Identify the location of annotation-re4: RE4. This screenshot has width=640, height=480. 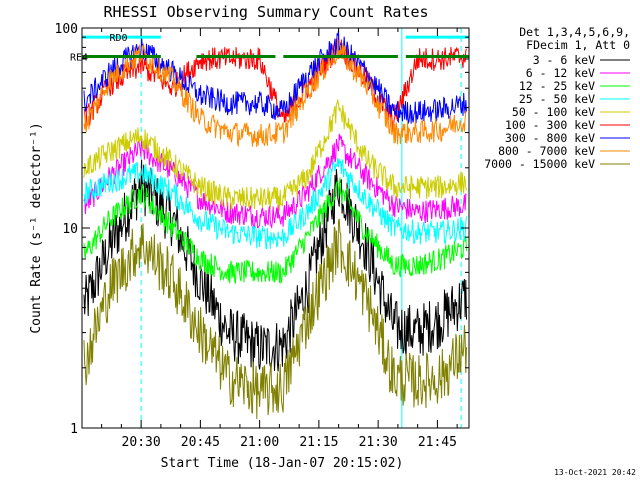
(79, 58).